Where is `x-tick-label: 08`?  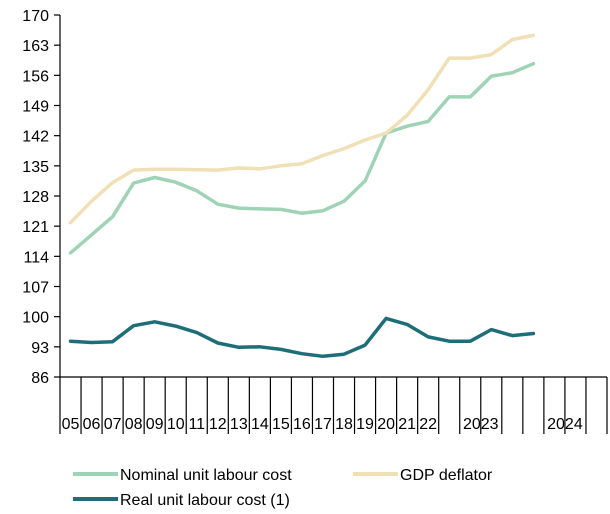
x-tick-label: 08 is located at coordinates (134, 424).